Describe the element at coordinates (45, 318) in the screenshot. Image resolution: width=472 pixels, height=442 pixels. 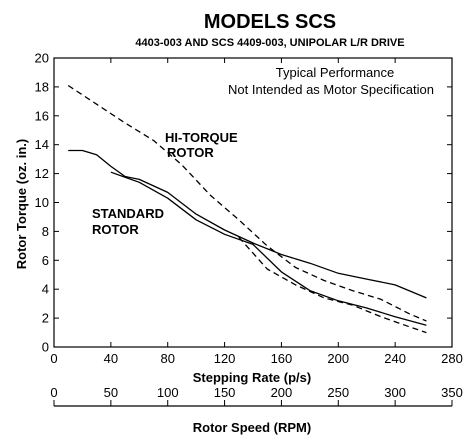
I see `y-tick-label: 2` at that location.